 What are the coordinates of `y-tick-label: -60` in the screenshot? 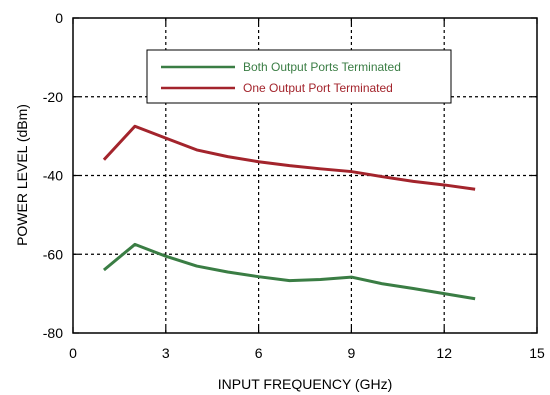 It's located at (53, 254).